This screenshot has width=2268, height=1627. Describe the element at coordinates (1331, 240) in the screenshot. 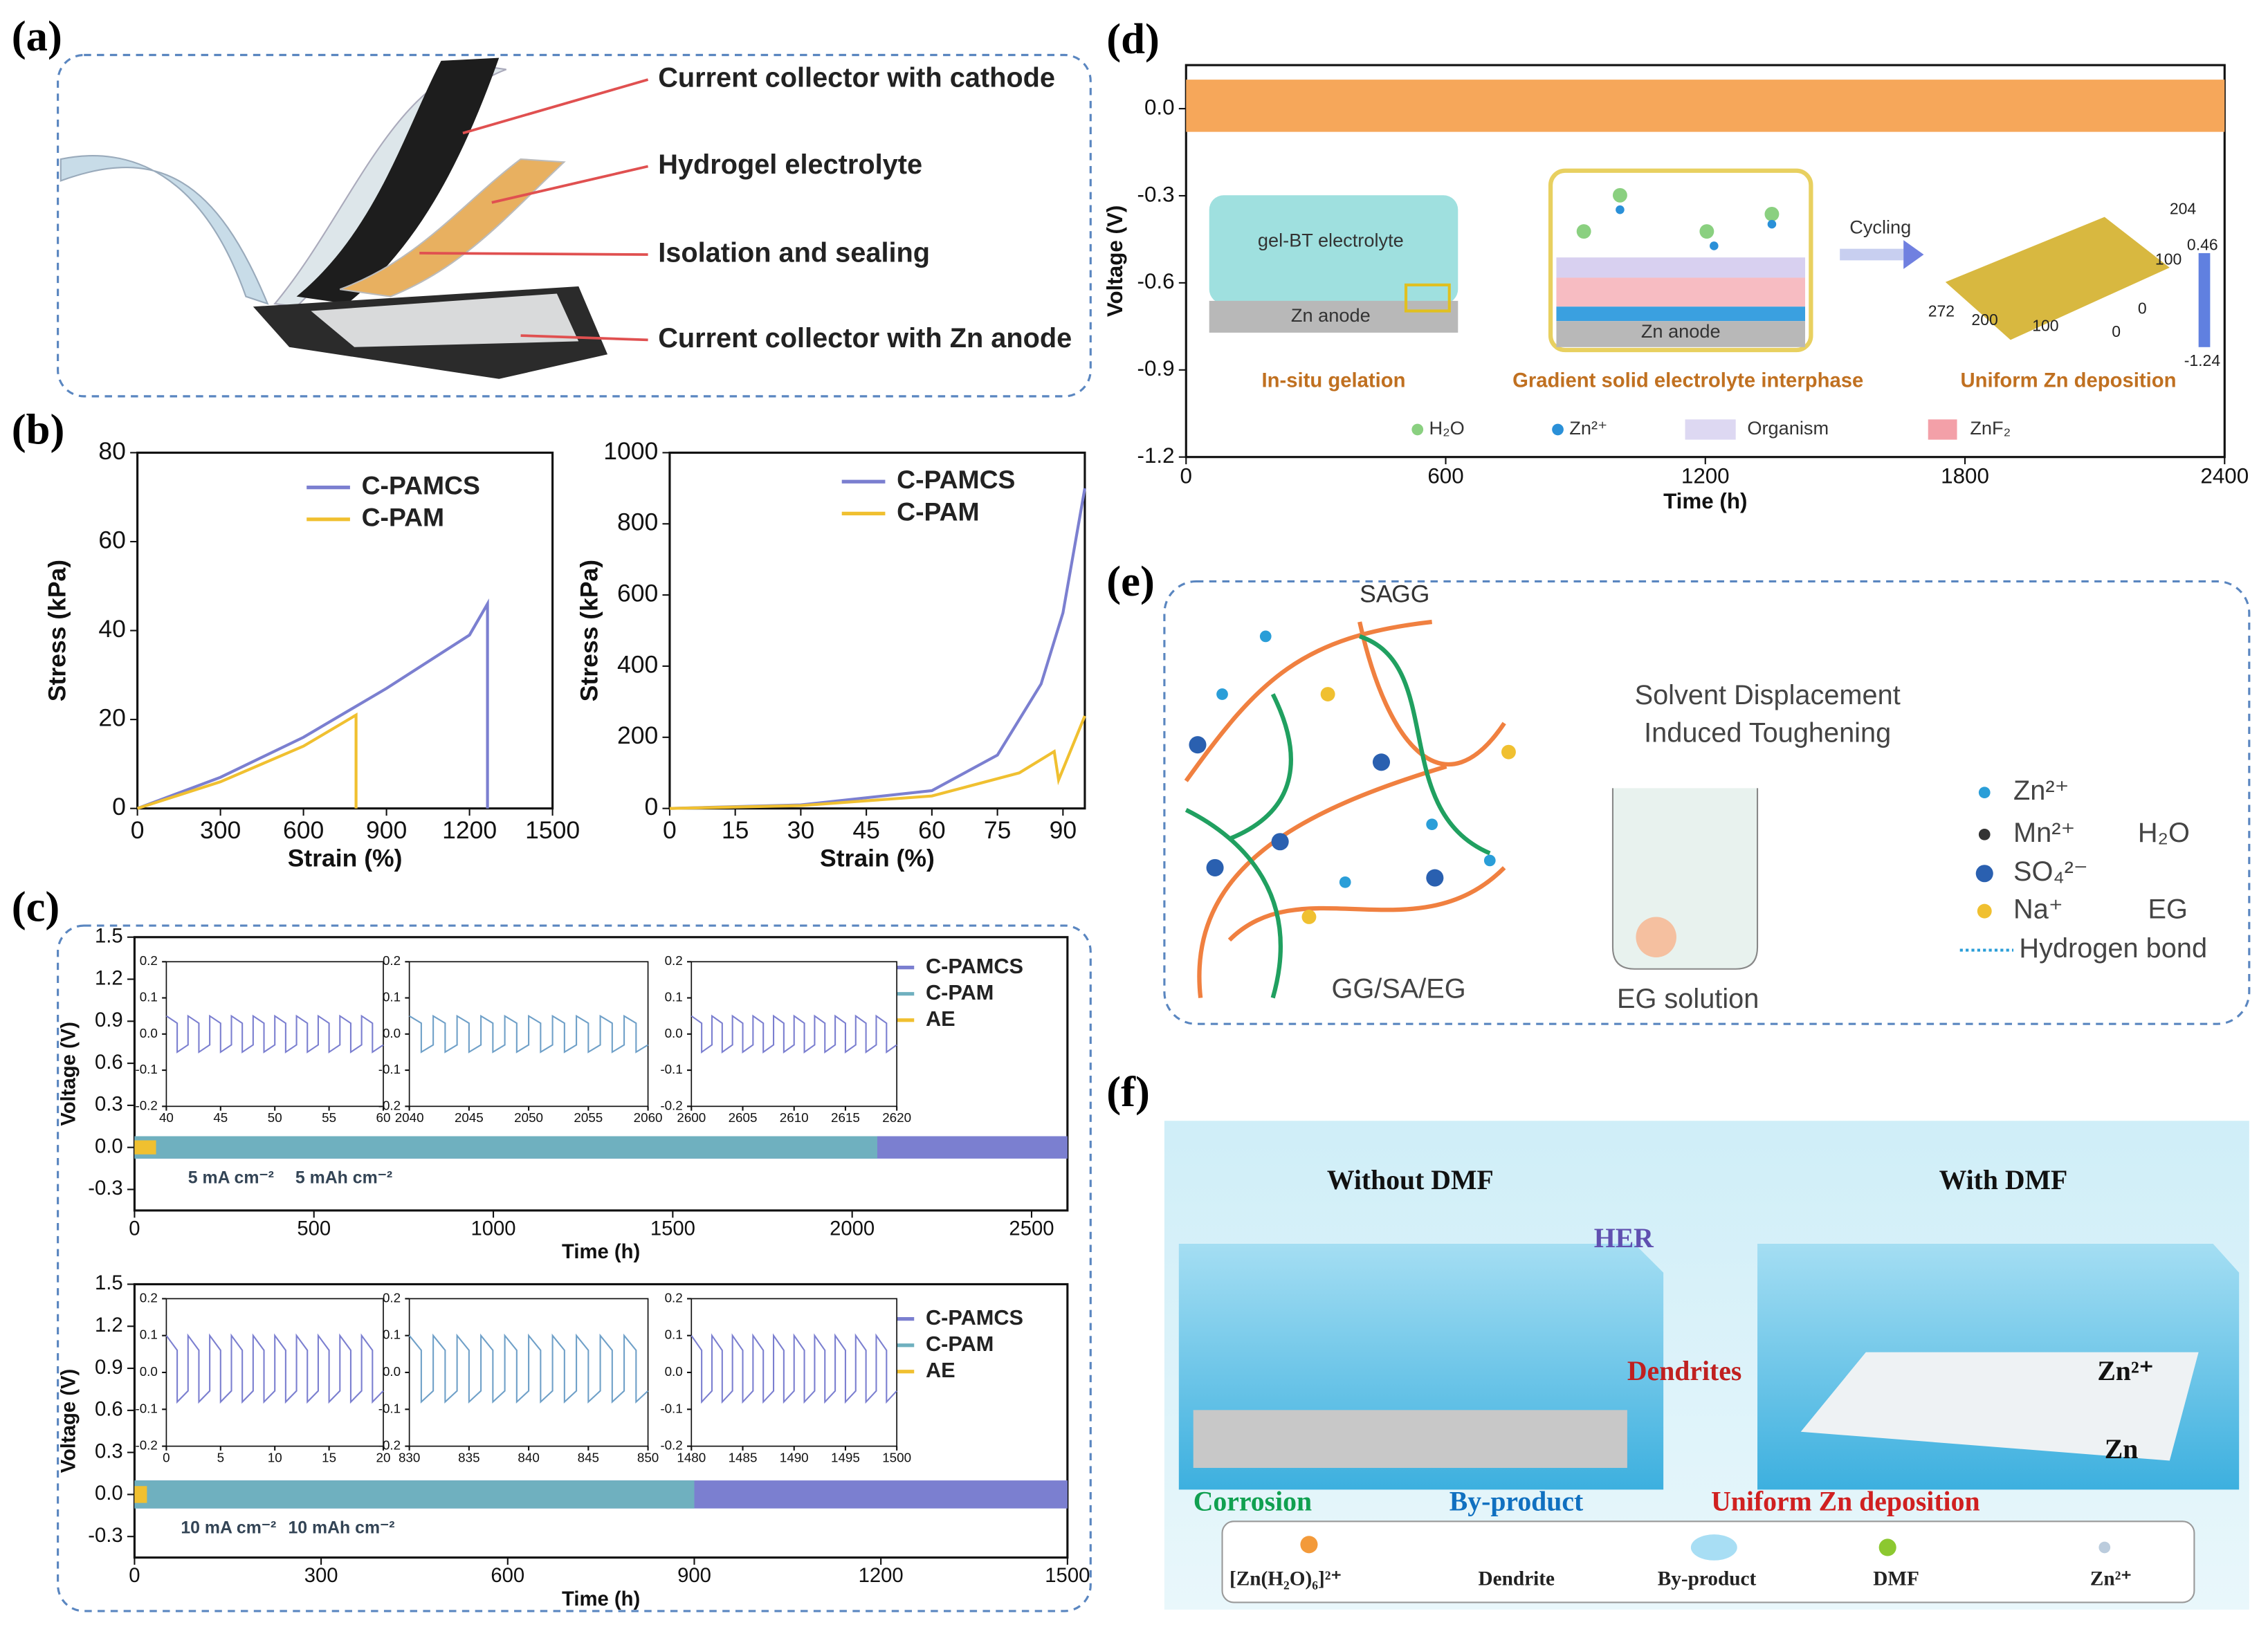

I see `label: gel-BT electrolyte` at that location.